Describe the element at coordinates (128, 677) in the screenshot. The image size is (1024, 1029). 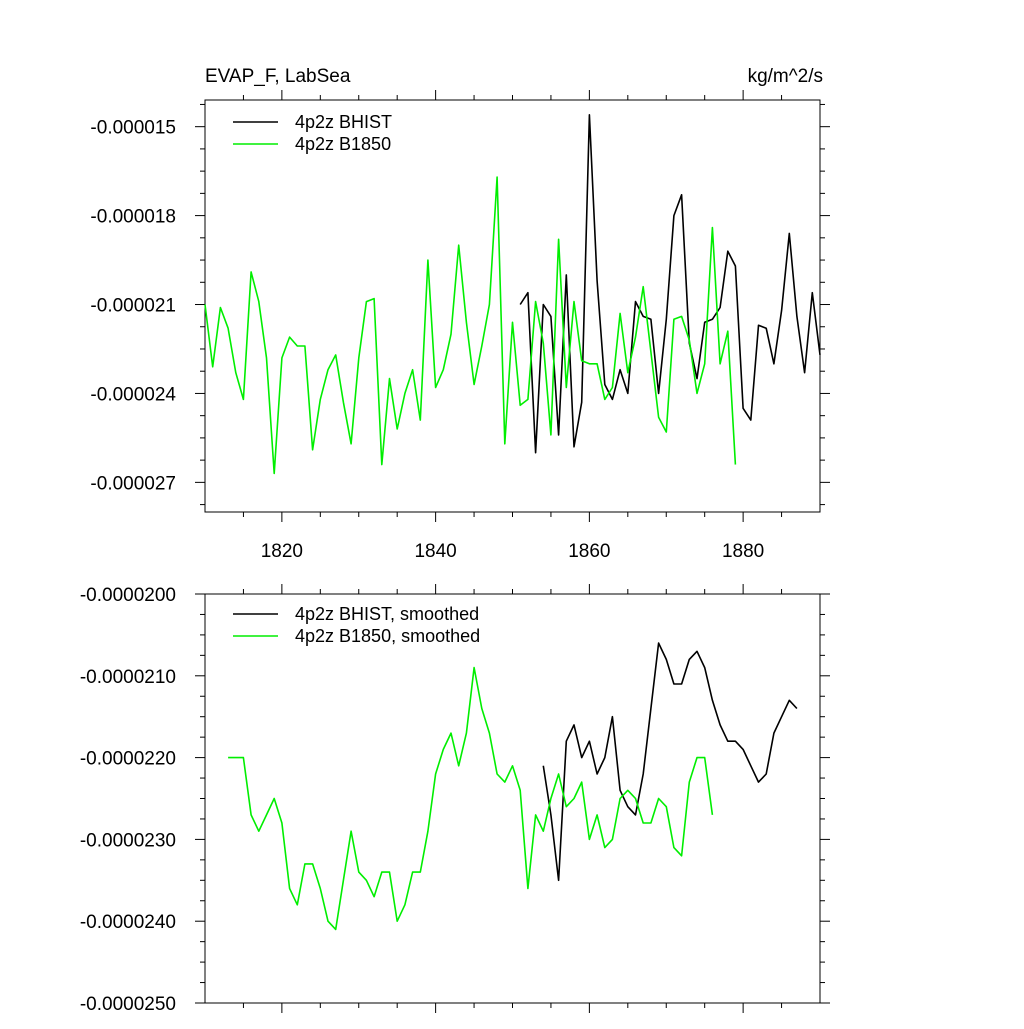
I see `y-tick-label: -0.0000210` at that location.